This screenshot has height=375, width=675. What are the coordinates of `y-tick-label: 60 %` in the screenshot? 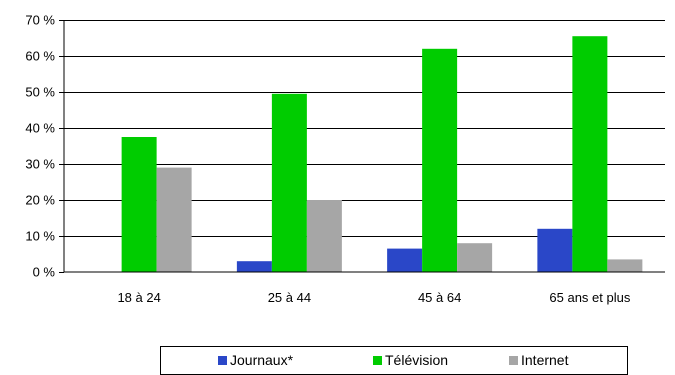 It's located at (40, 56).